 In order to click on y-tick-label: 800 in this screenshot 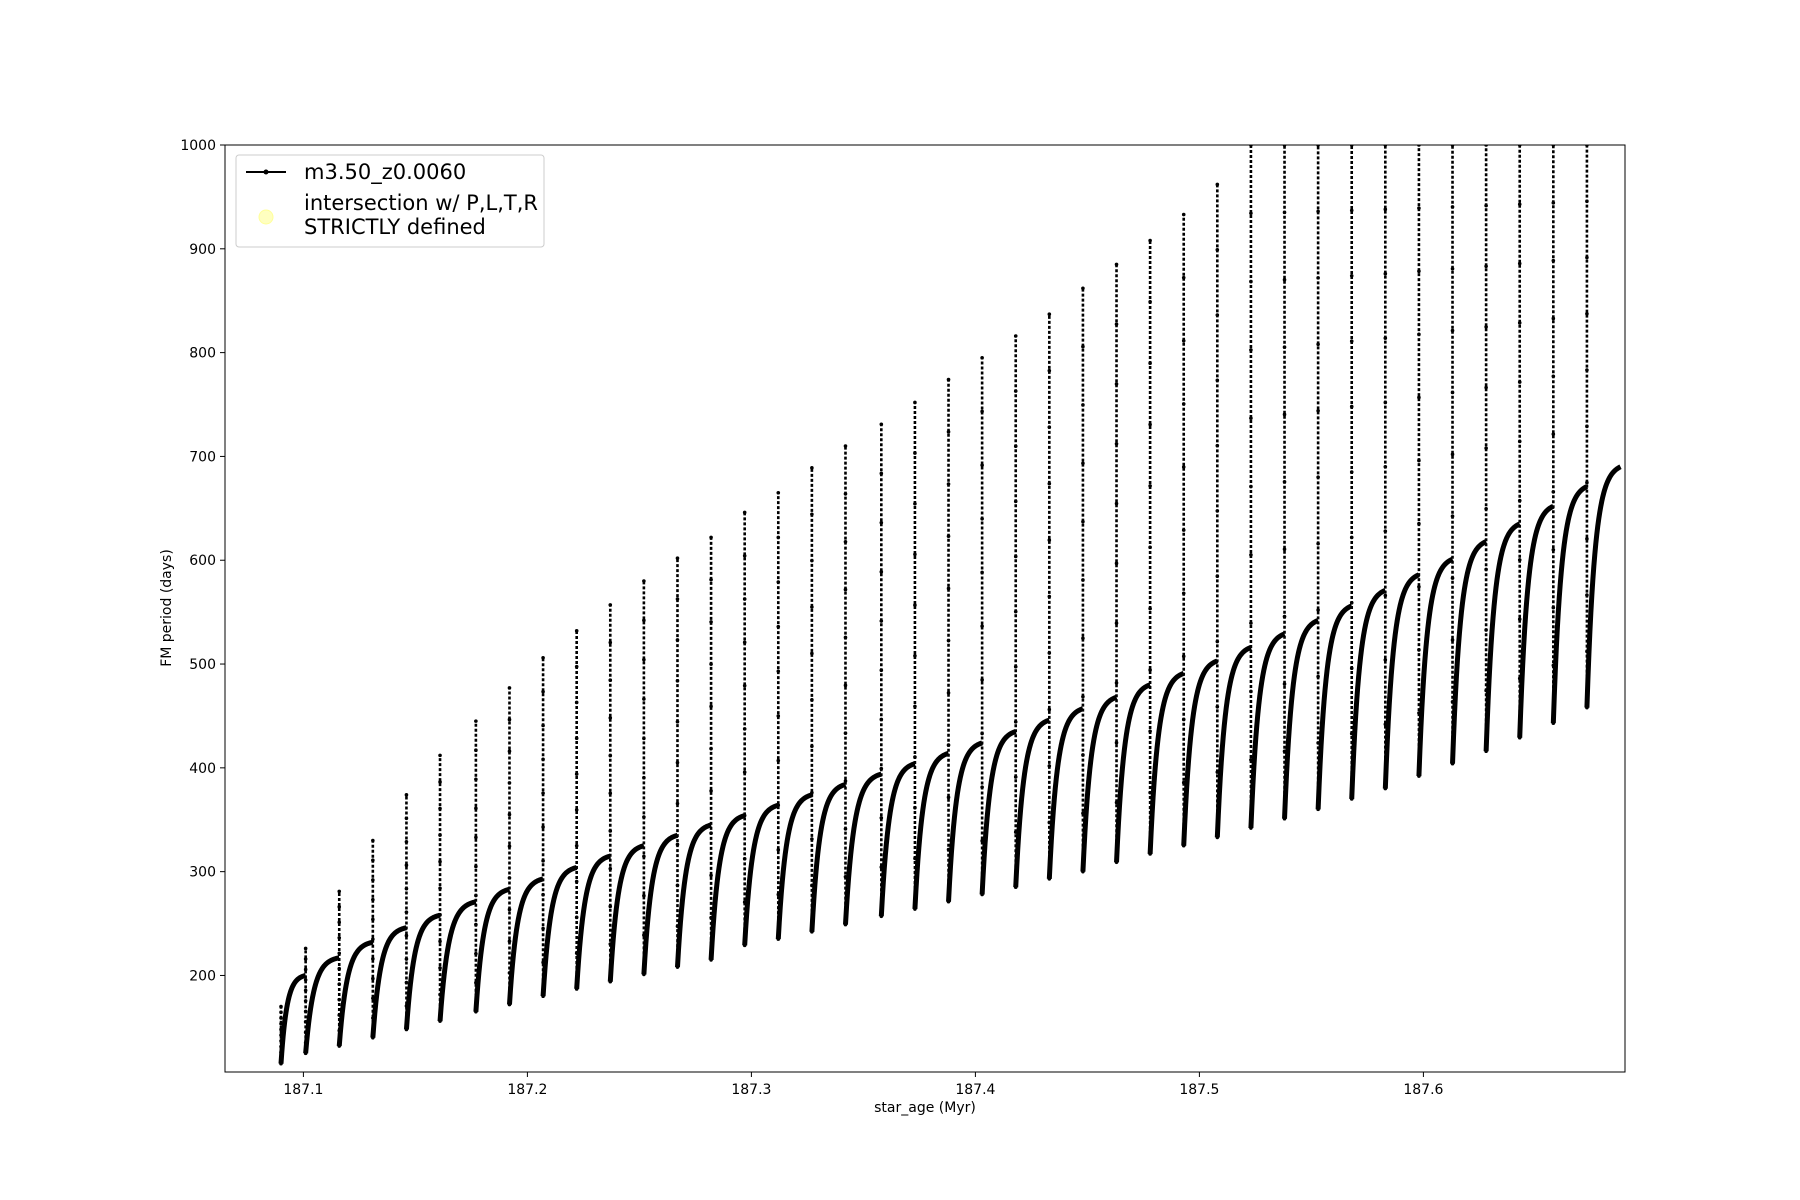, I will do `click(202, 354)`.